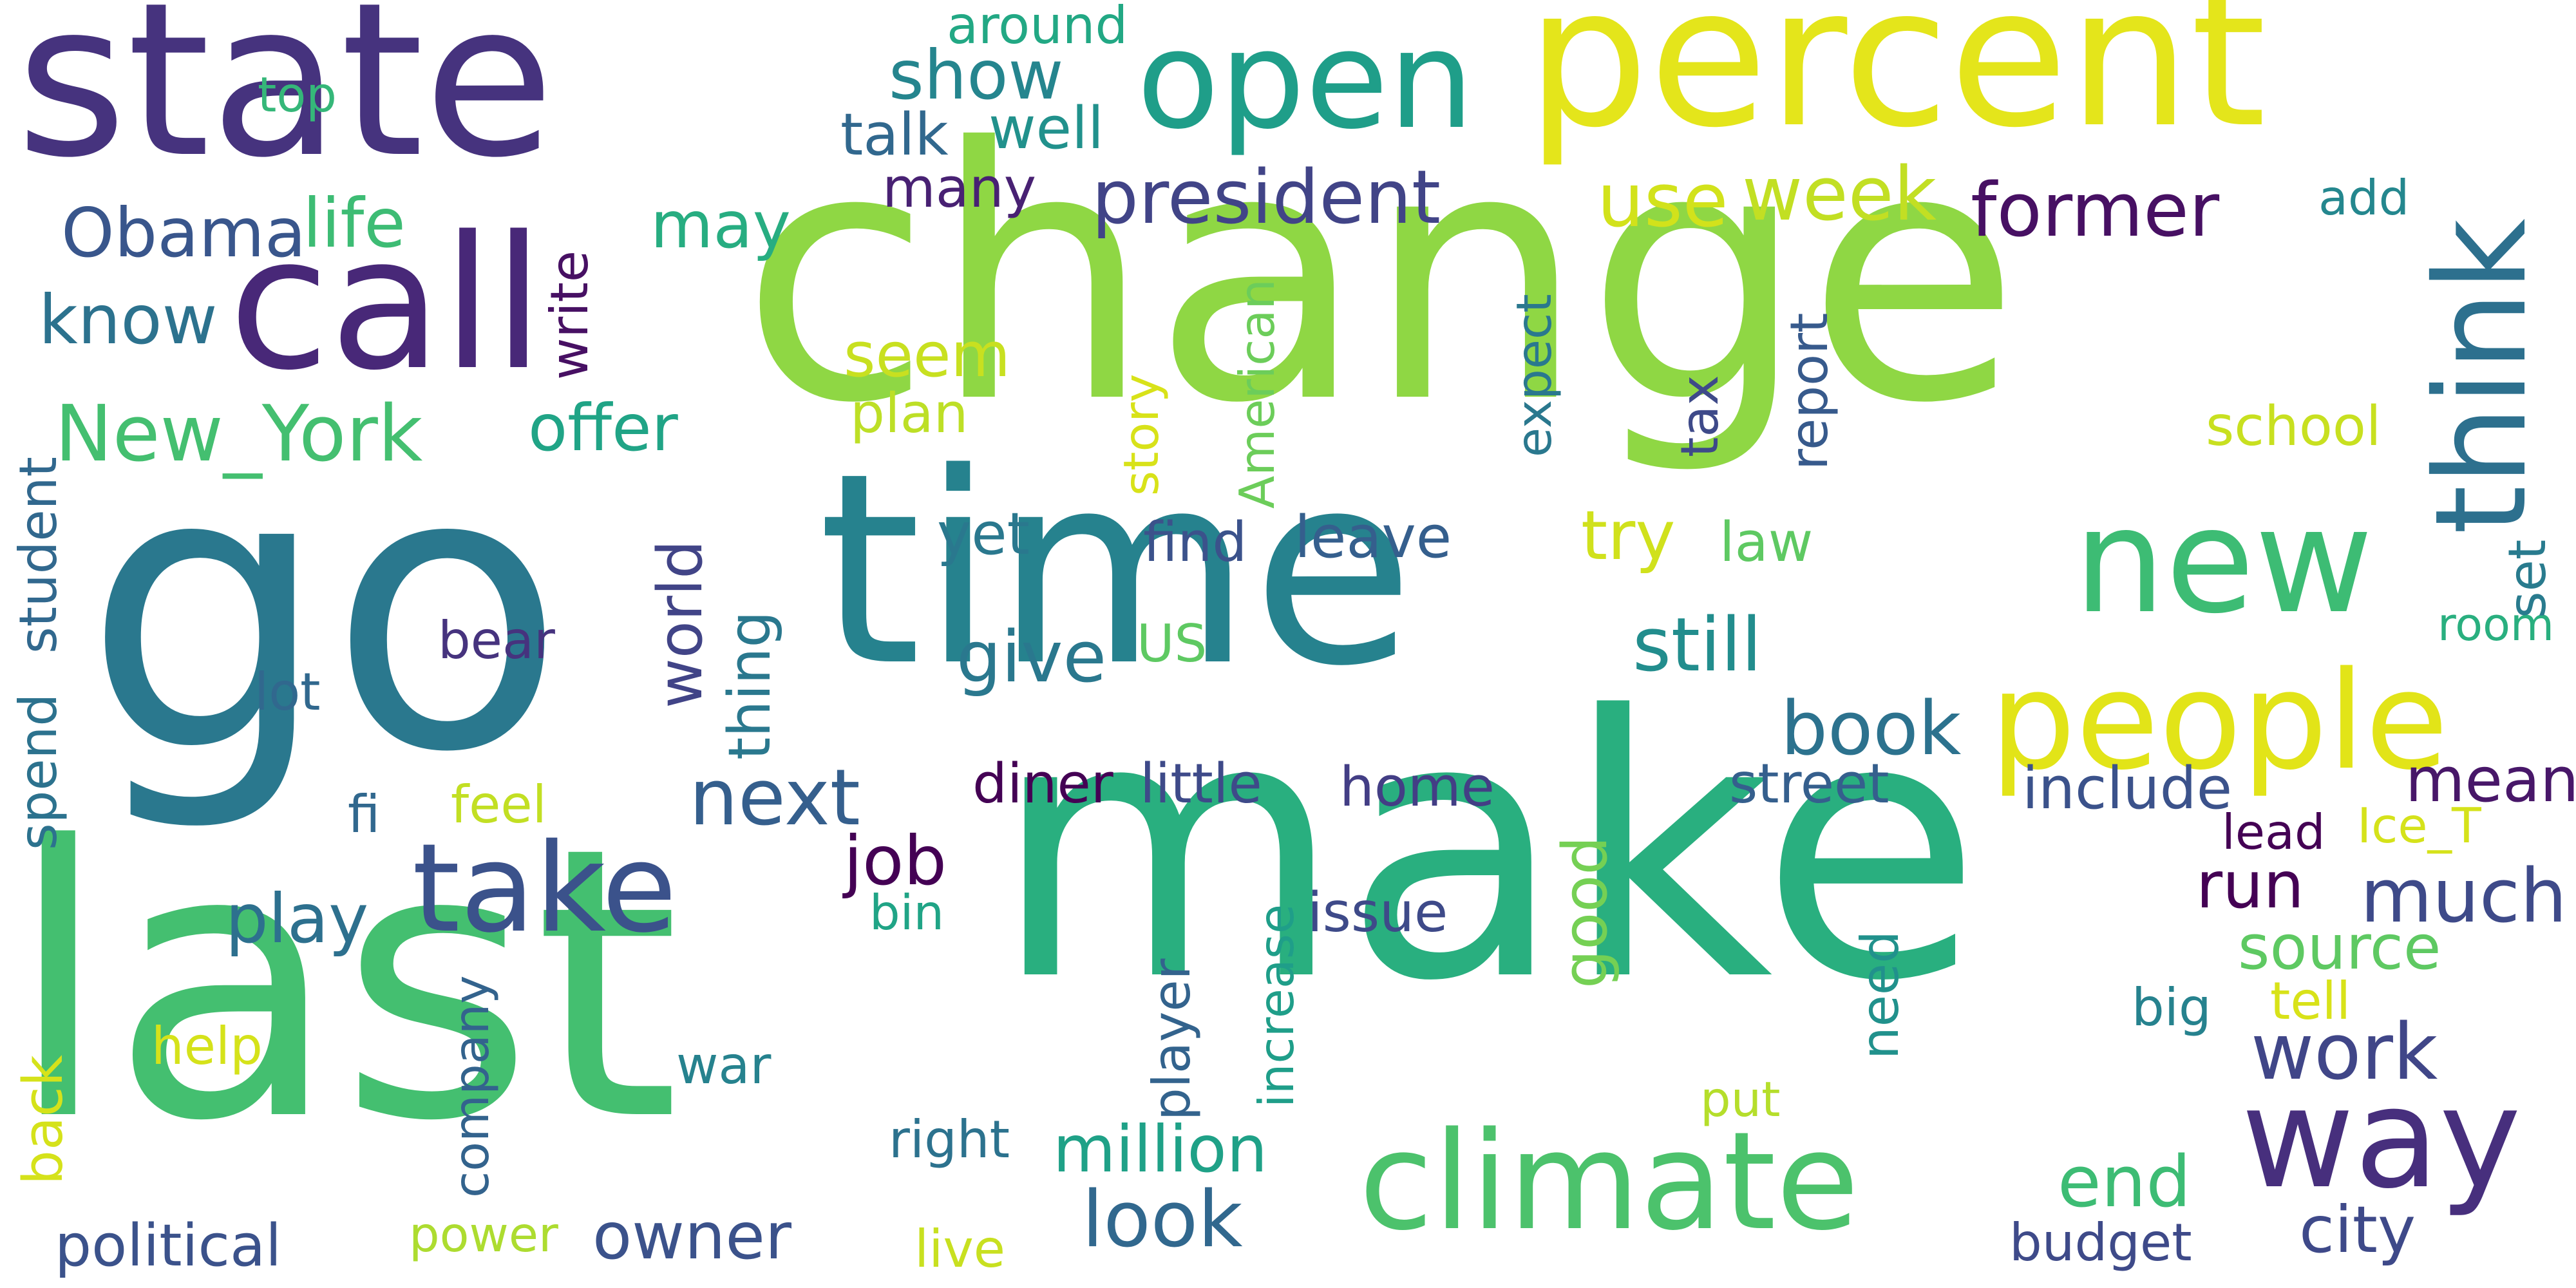 The height and width of the screenshot is (1288, 2576). What do you see at coordinates (2357, 1229) in the screenshot?
I see `word-city: city` at bounding box center [2357, 1229].